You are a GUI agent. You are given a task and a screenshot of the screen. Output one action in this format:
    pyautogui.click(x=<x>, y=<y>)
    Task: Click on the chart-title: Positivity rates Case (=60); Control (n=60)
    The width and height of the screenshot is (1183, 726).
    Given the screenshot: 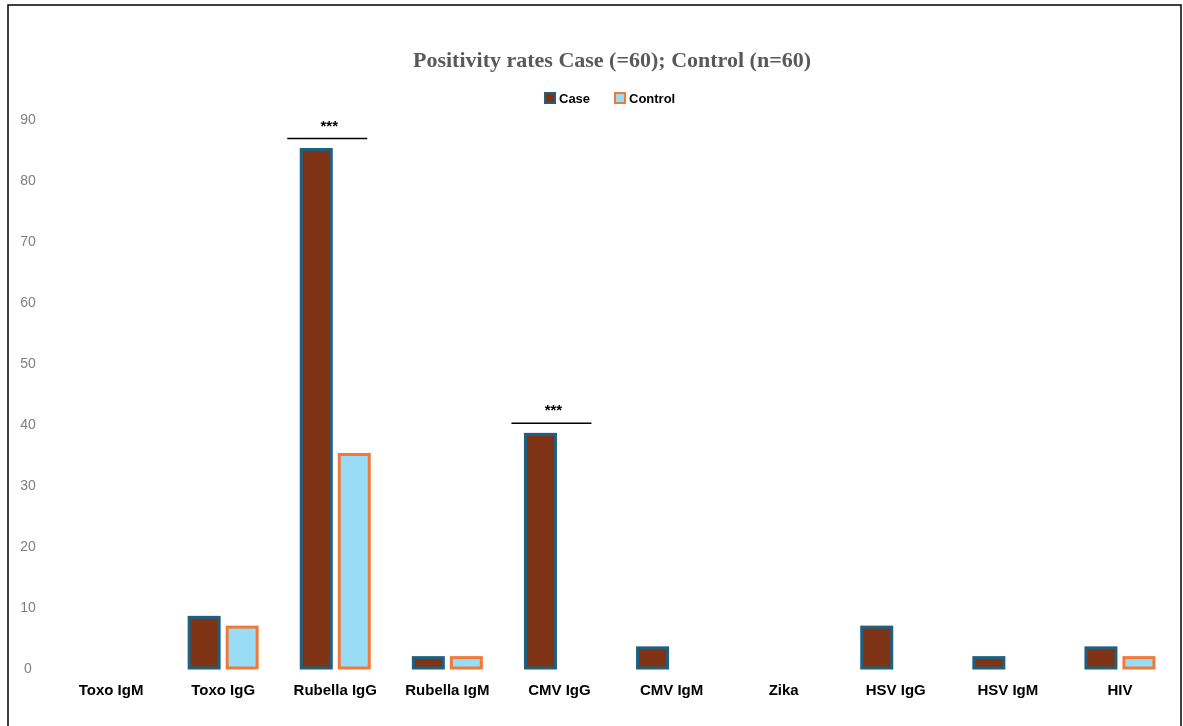 What is the action you would take?
    pyautogui.click(x=612, y=59)
    